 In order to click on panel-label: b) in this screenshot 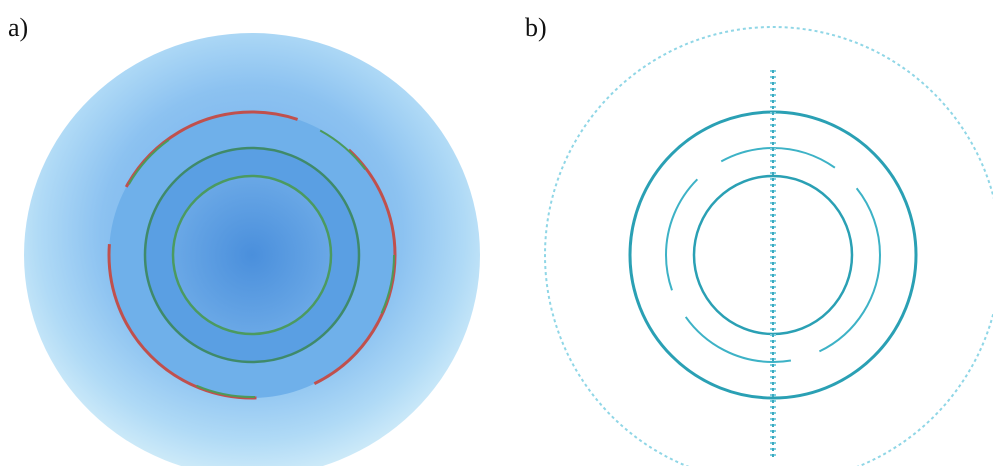, I will do `click(536, 27)`.